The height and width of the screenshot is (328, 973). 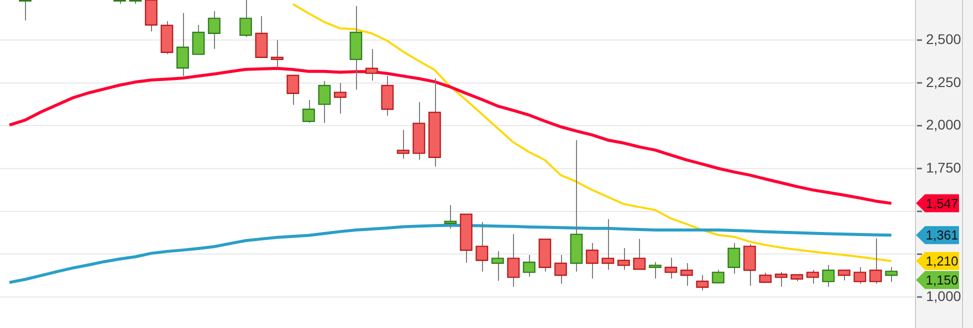 What do you see at coordinates (944, 82) in the screenshot?
I see `y-tick-label: 2,250` at bounding box center [944, 82].